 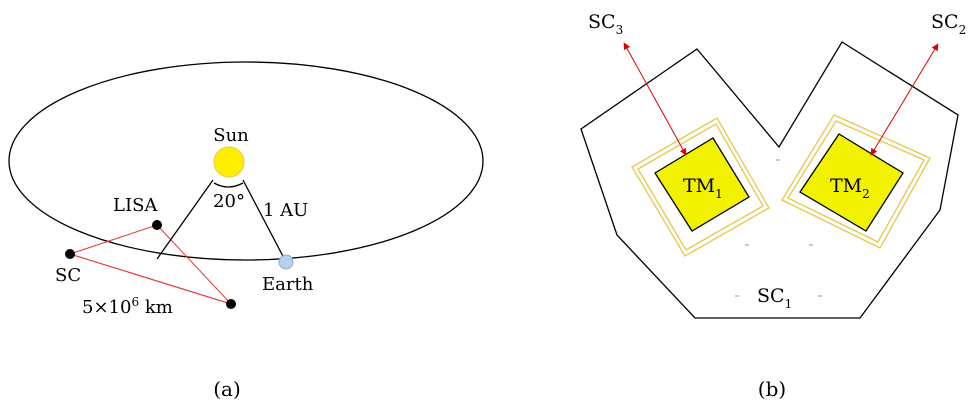 I want to click on tm2-housing-outer, so click(x=856, y=181).